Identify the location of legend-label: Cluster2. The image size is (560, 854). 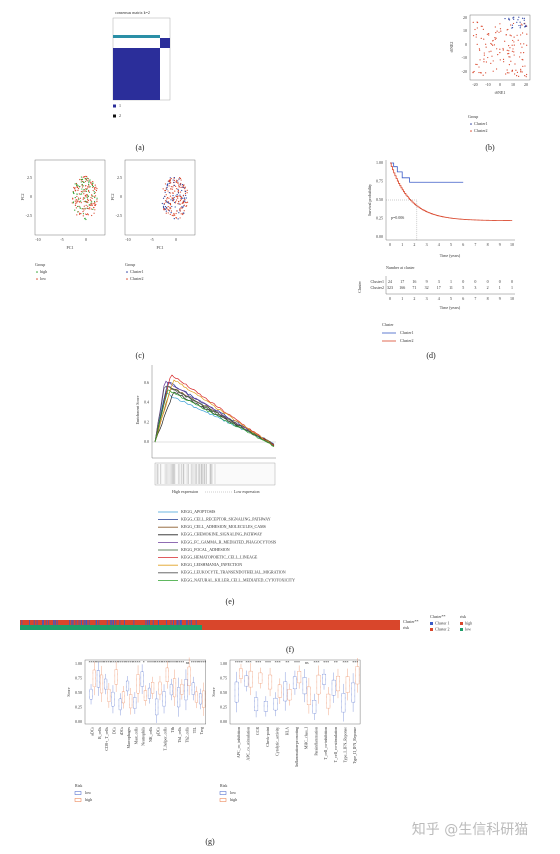
(137, 278).